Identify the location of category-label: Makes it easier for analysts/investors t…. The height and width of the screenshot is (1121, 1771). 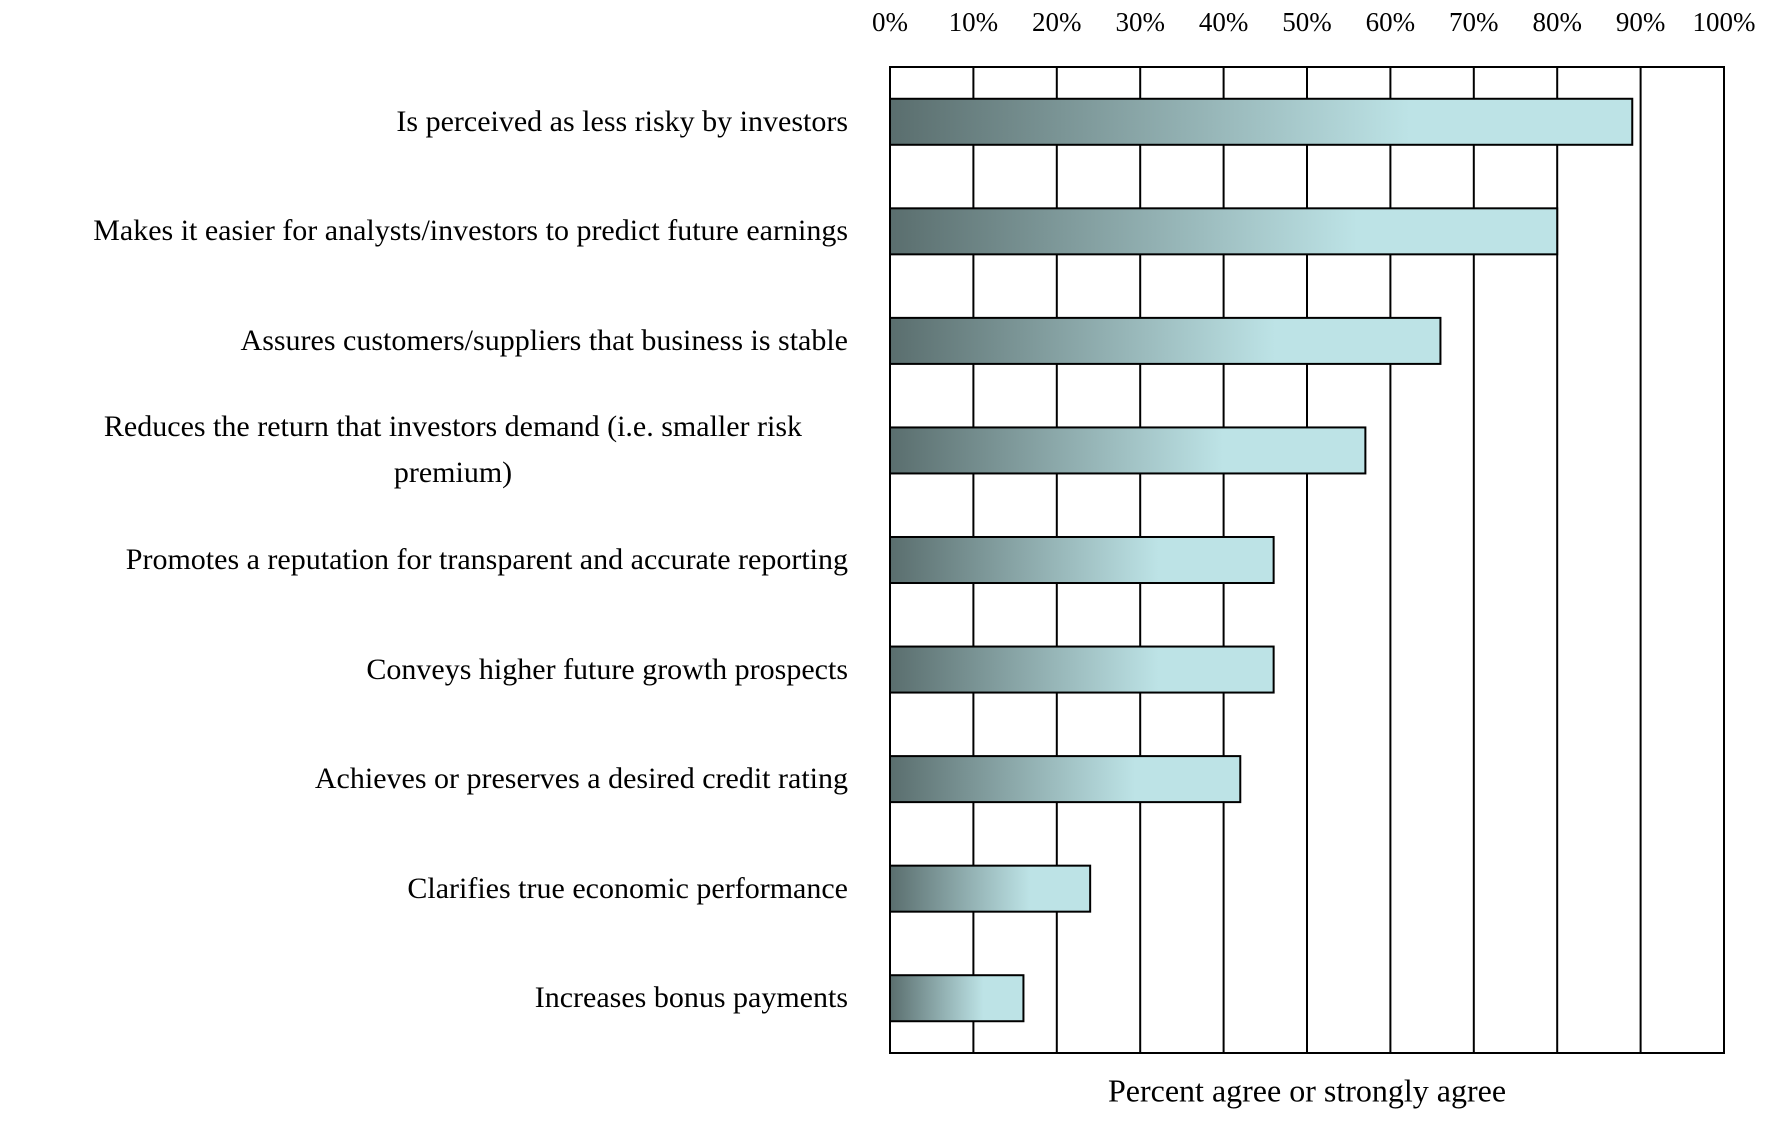
(470, 231).